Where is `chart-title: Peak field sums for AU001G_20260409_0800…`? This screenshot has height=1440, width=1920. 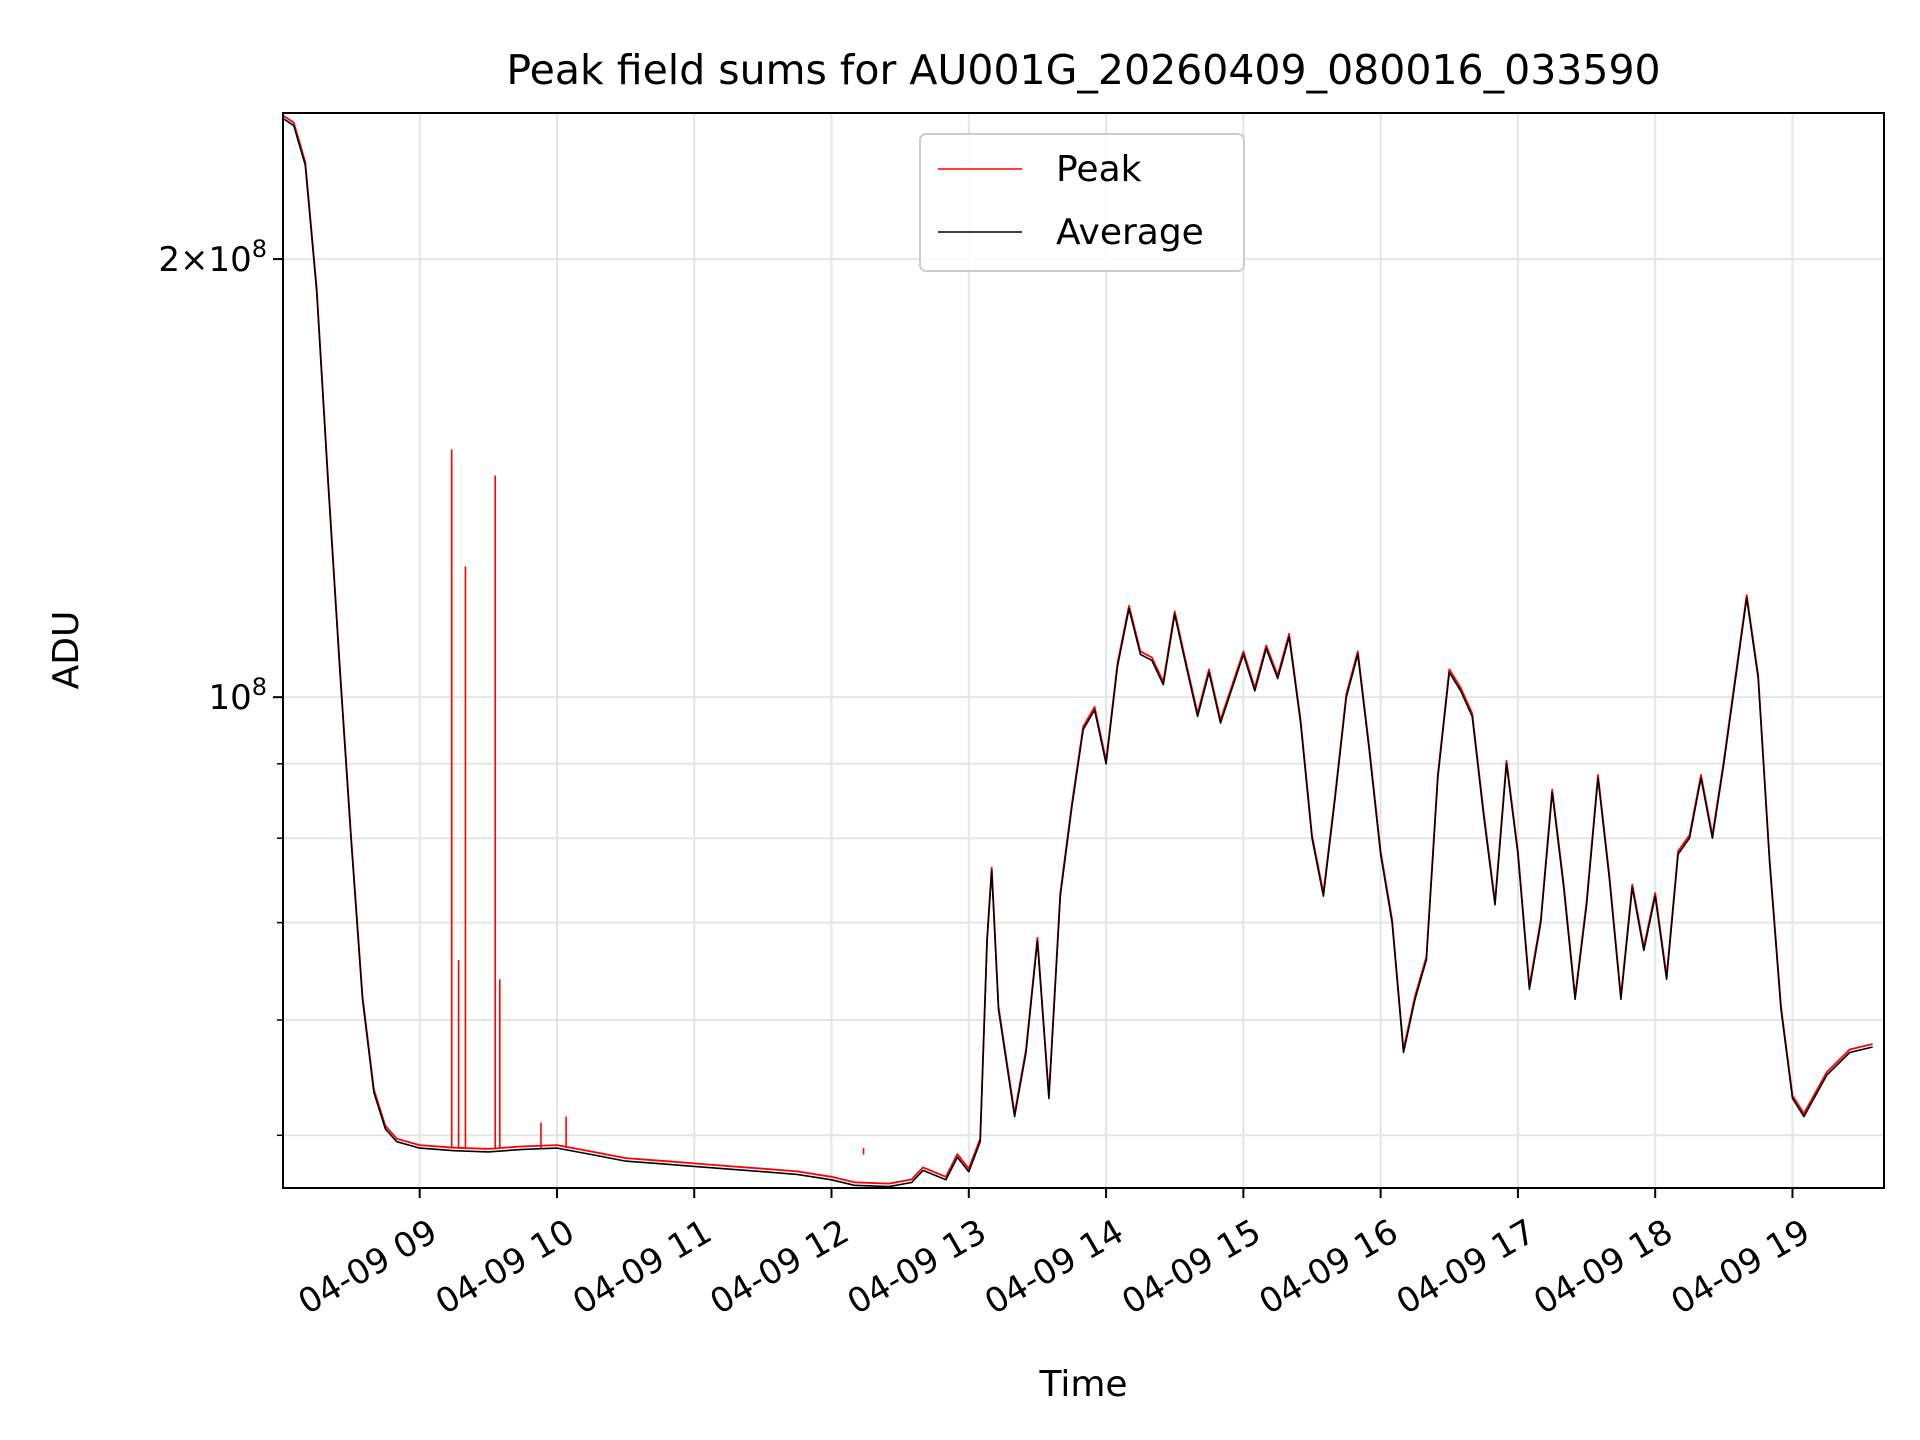 chart-title: Peak field sums for AU001G_20260409_0800… is located at coordinates (1083, 70).